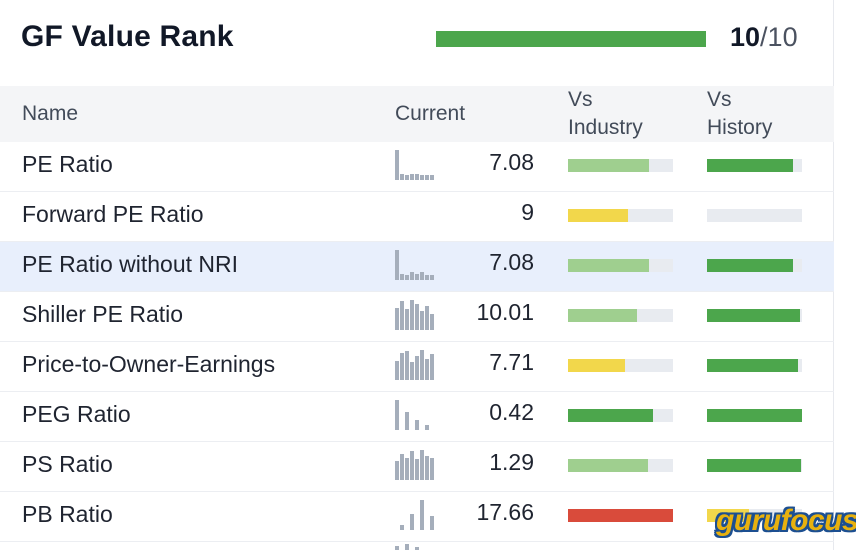 This screenshot has height=550, width=856. I want to click on gurufocus-logo: gurufocus, so click(786, 520).